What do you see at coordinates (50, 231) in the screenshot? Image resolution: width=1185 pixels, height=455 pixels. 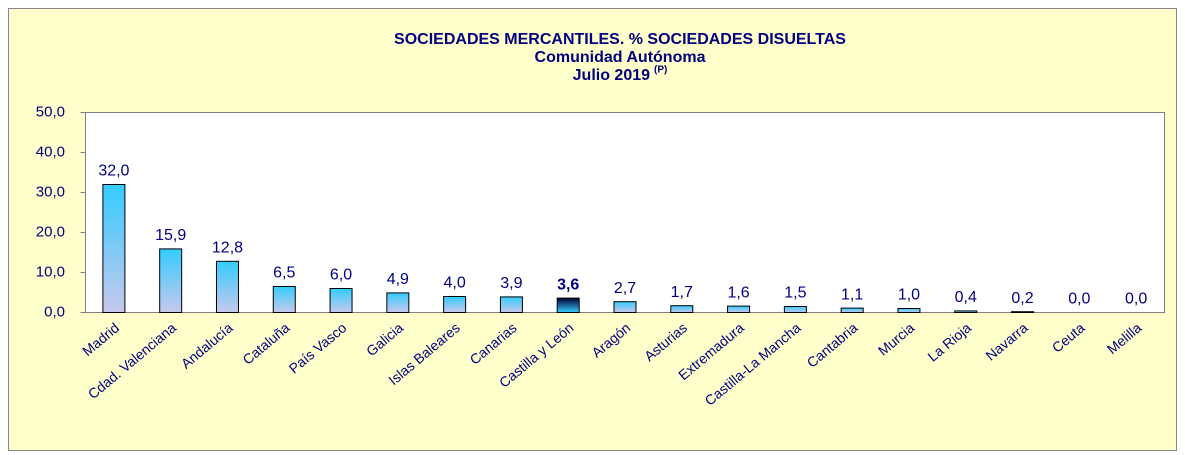 I see `y-tick-label: 20,0` at bounding box center [50, 231].